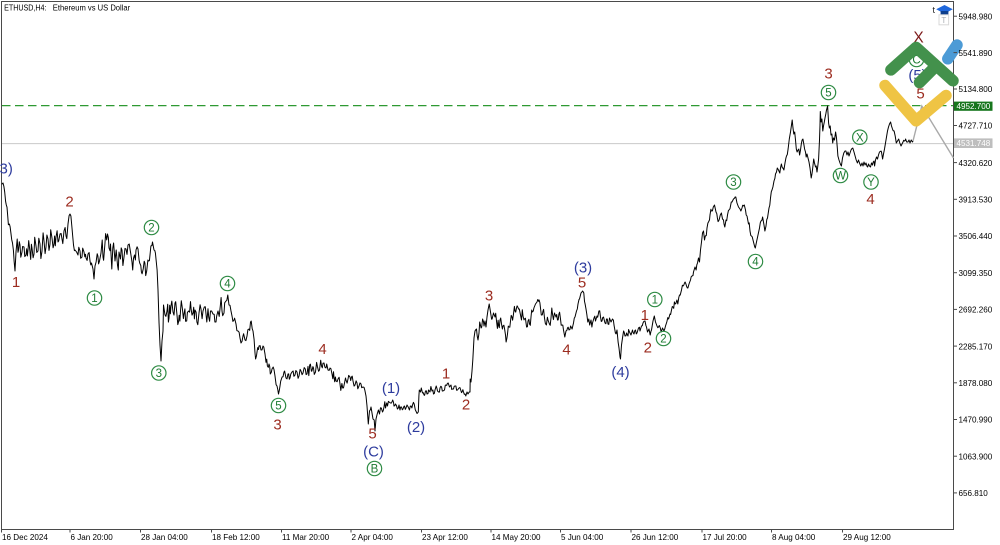 This screenshot has height=545, width=1000. I want to click on svg-text: 1878.080, so click(976, 383).